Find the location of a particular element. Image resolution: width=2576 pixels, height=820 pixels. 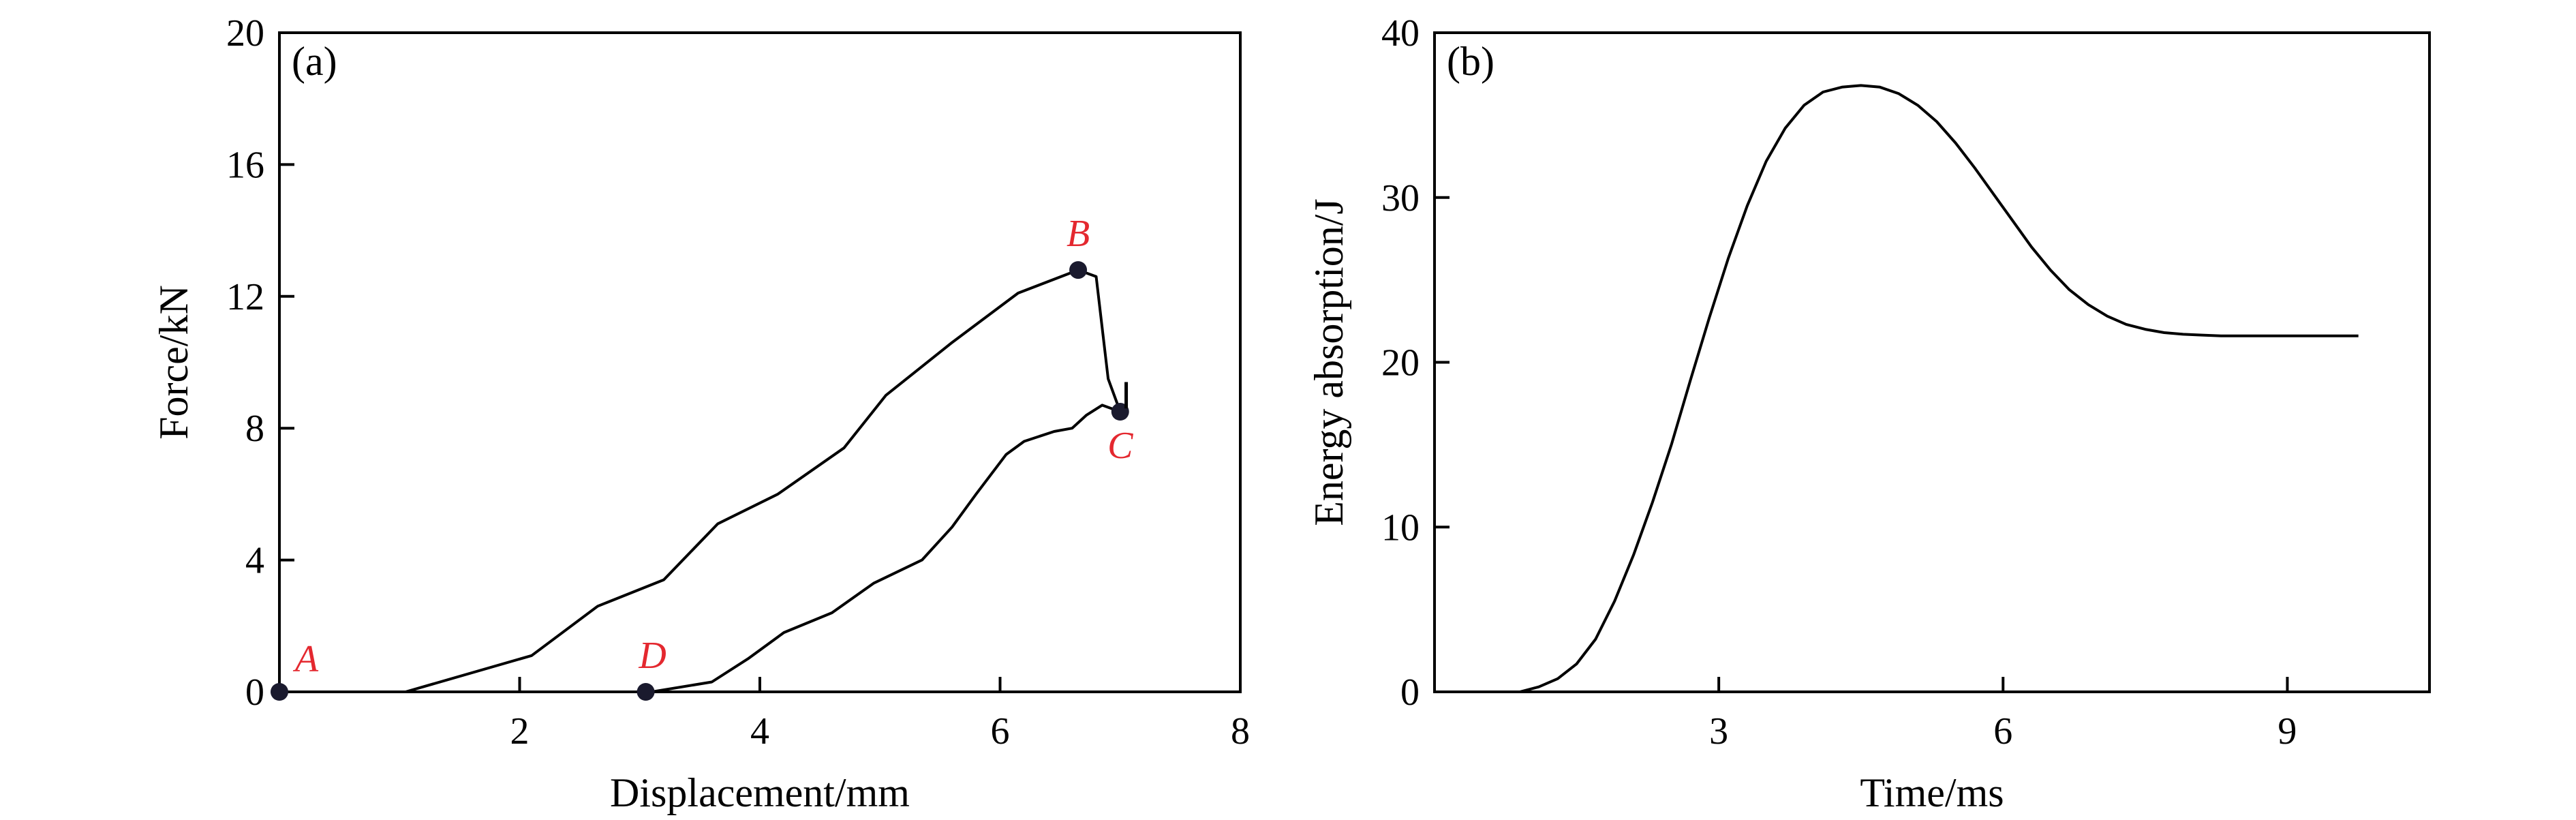

x-tick-label: 4 is located at coordinates (759, 731).